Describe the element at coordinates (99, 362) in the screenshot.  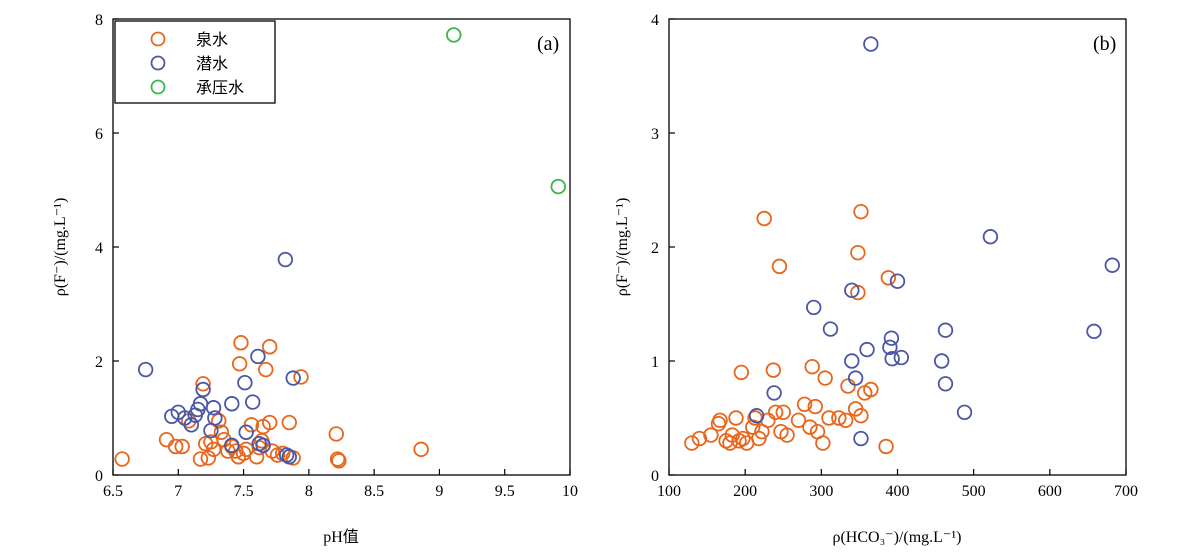
I see `panel-a-ytick-label-1: 2` at that location.